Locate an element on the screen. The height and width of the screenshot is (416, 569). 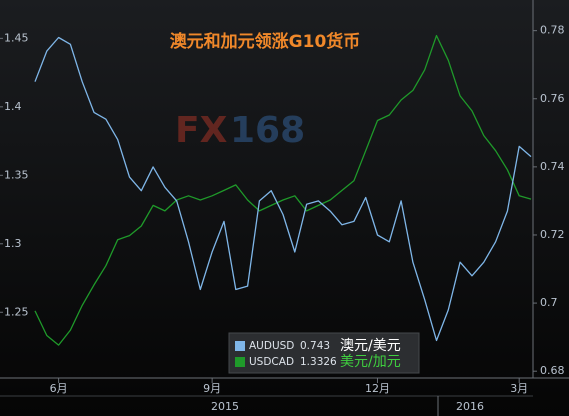
legend-label: 美元/加元 is located at coordinates (370, 362).